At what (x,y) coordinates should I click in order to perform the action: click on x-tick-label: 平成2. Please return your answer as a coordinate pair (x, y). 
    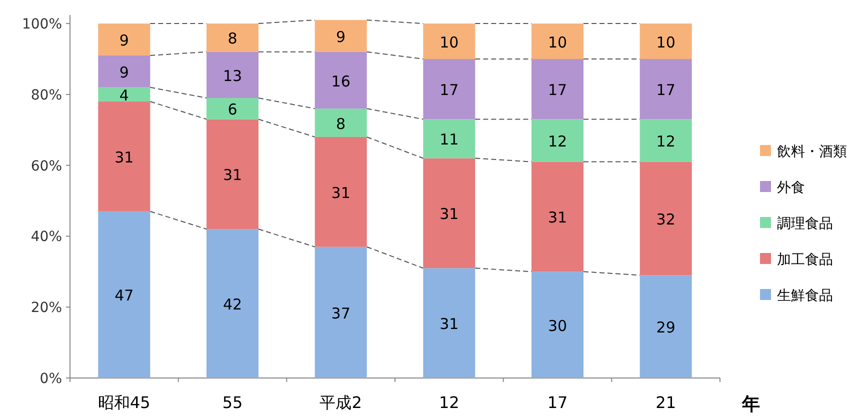
    Looking at the image, I should click on (341, 402).